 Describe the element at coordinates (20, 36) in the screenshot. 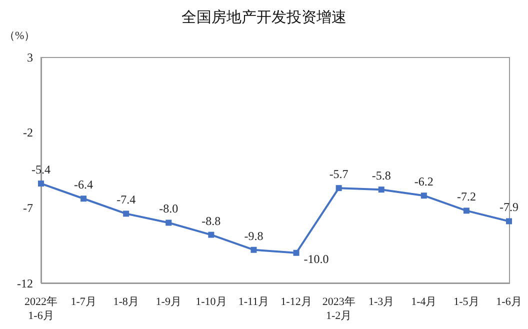

I see `y-axis-title: （%）` at that location.